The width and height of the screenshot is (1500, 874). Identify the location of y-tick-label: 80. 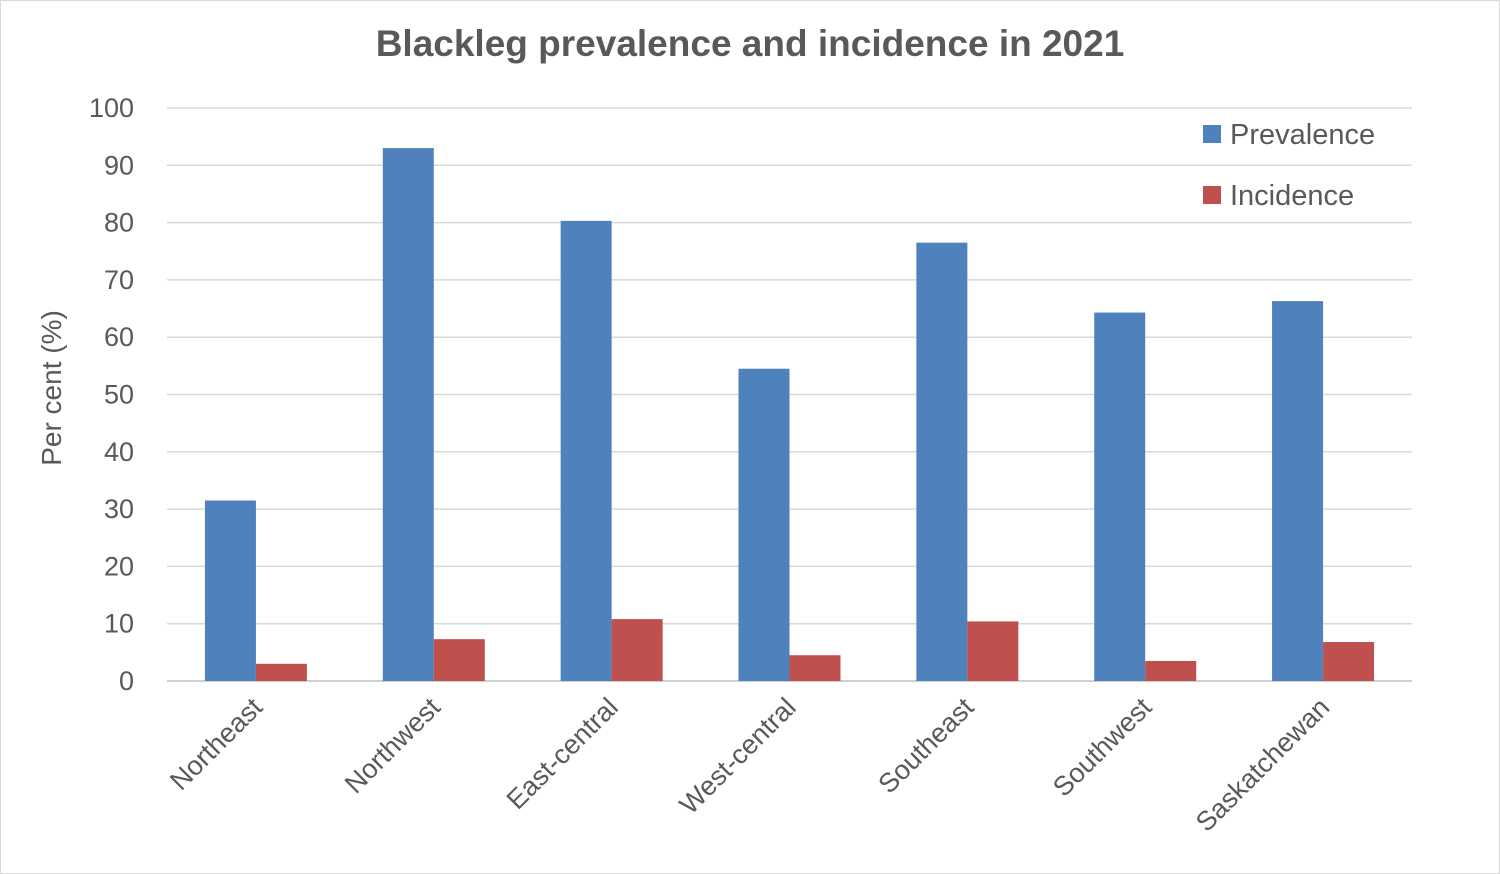
(119, 223).